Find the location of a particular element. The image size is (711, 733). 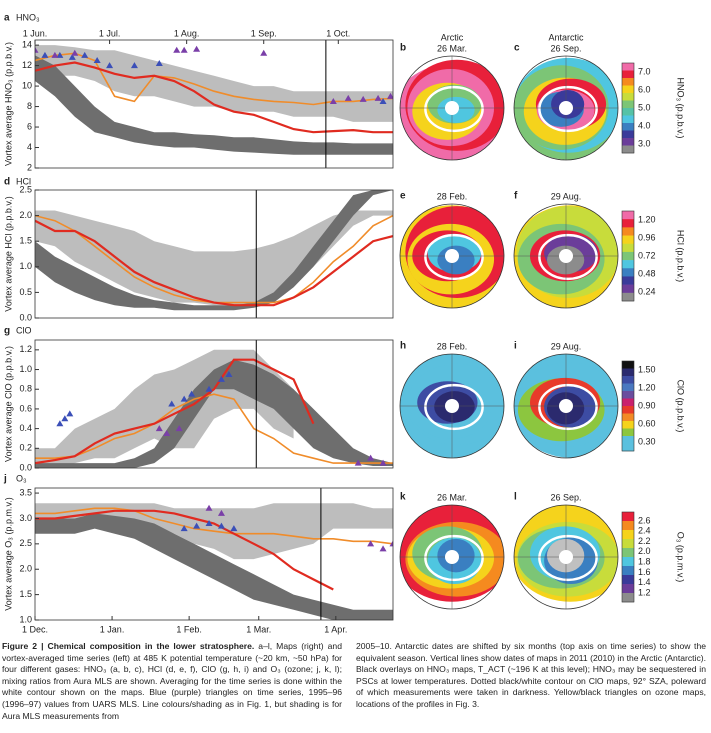

colorbar-label: 0.48 is located at coordinates (647, 273).